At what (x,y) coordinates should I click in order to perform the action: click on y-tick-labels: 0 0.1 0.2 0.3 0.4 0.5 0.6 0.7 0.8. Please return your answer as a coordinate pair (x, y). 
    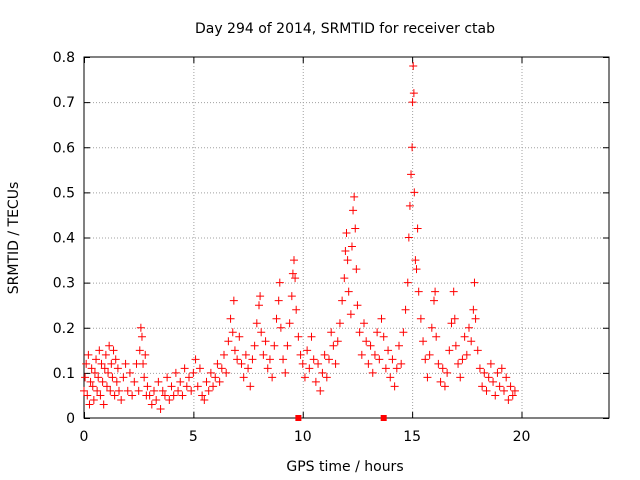
    Looking at the image, I should click on (64, 238).